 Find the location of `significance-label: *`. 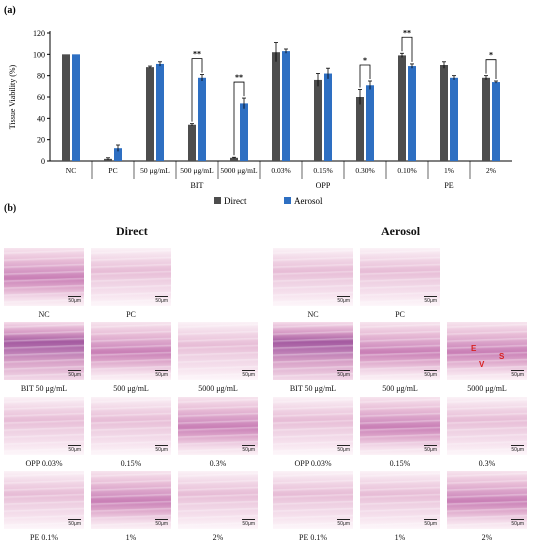

significance-label: * is located at coordinates (491, 55).